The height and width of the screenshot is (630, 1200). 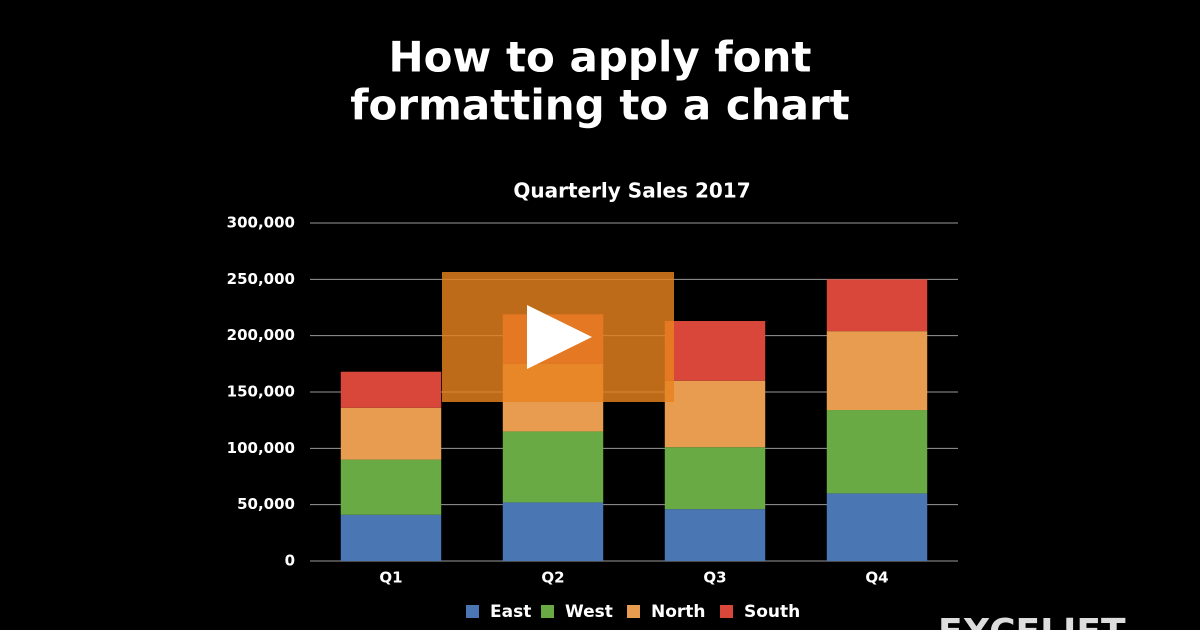 I want to click on legend-label: West, so click(x=589, y=612).